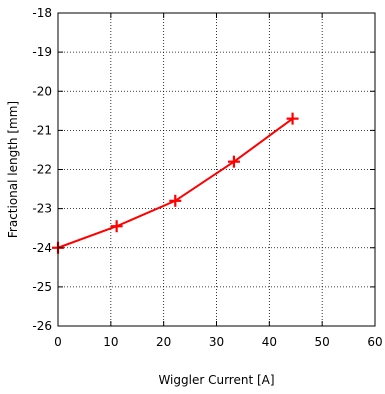  What do you see at coordinates (42, 91) in the screenshot?
I see `y-tick-label: -20` at bounding box center [42, 91].